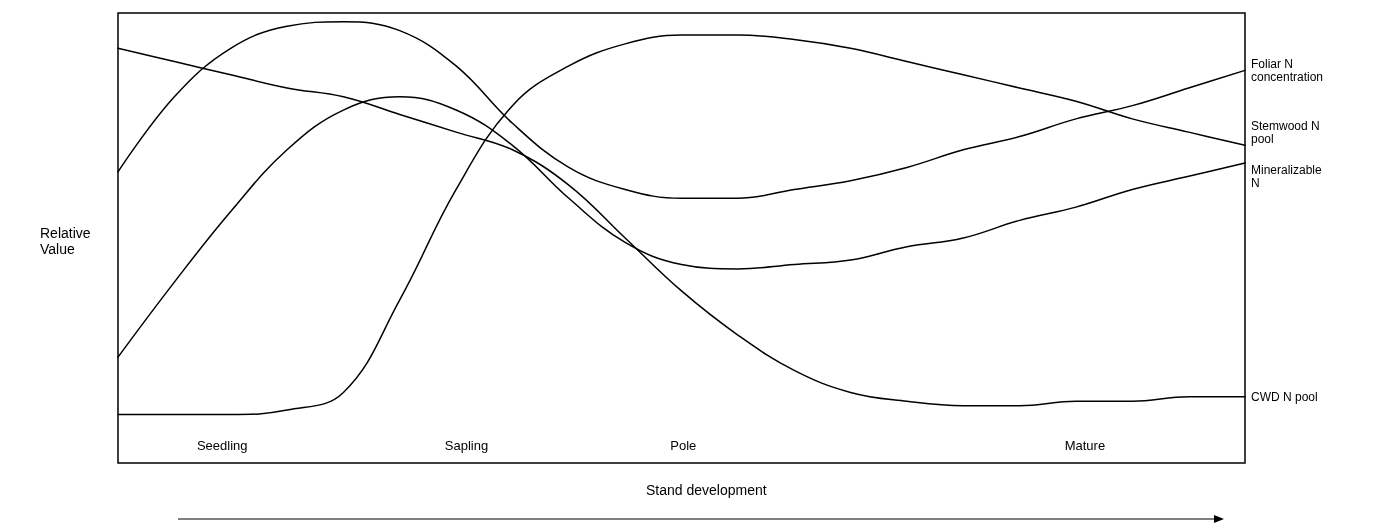  What do you see at coordinates (1284, 396) in the screenshot?
I see `series-label: CWD N pool` at bounding box center [1284, 396].